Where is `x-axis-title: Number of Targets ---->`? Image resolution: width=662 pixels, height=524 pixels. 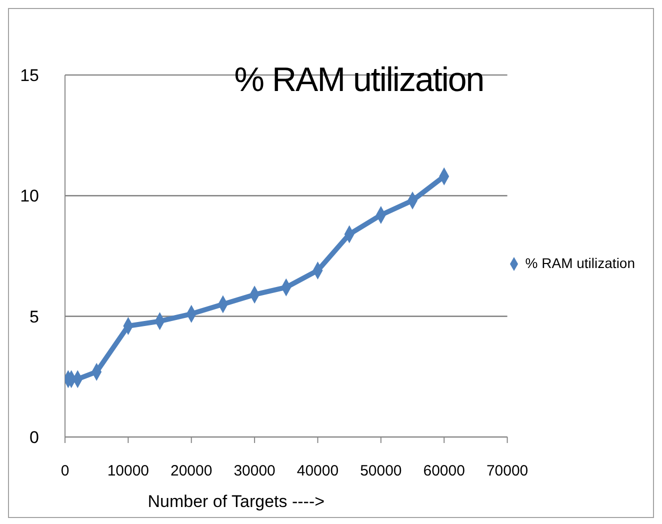
x-axis-title: Number of Targets ----> is located at coordinates (236, 501).